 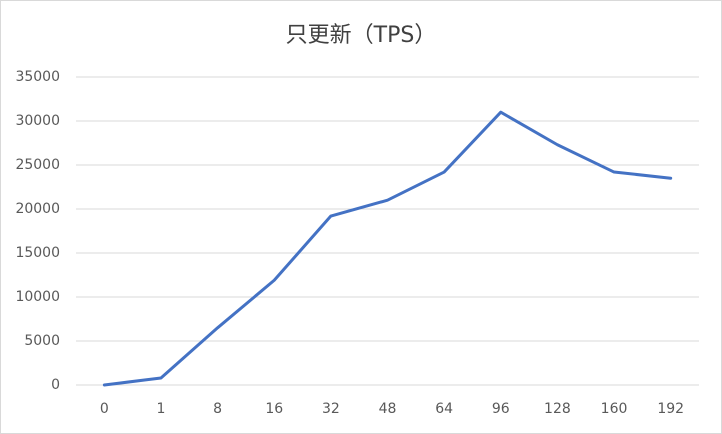 What do you see at coordinates (361, 35) in the screenshot?
I see `chart-title: 只更新（TPS）` at bounding box center [361, 35].